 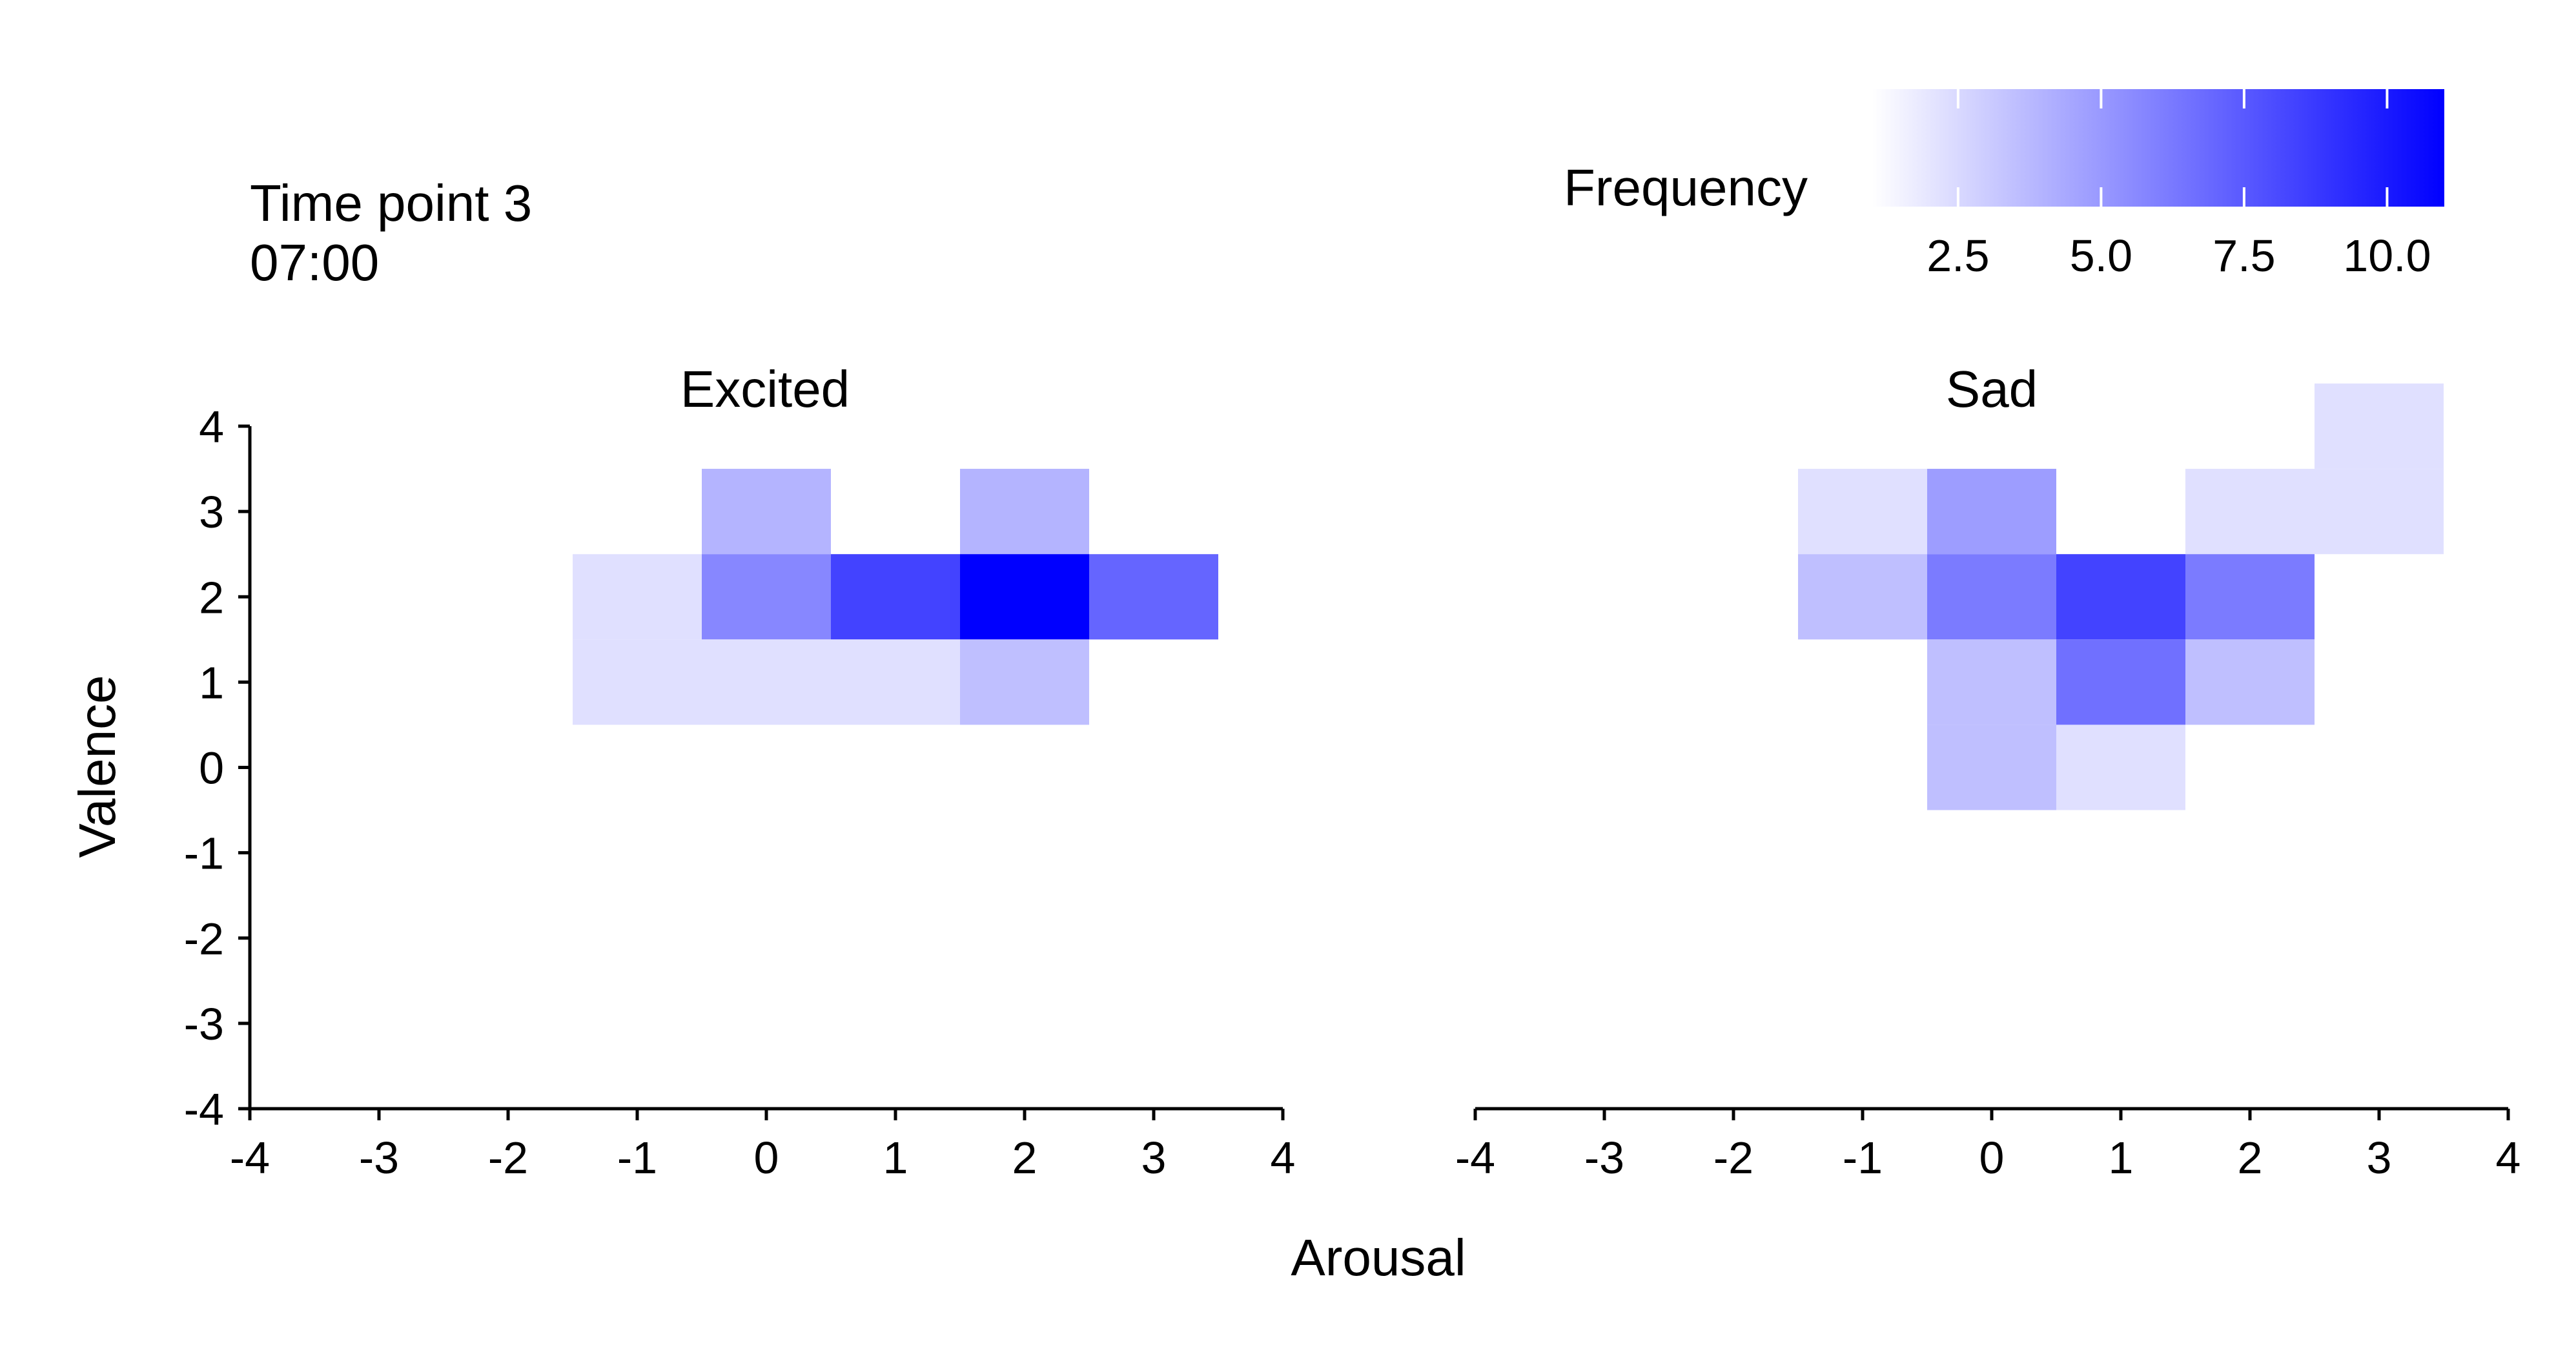 I want to click on y-tick-label: -4, so click(x=204, y=1109).